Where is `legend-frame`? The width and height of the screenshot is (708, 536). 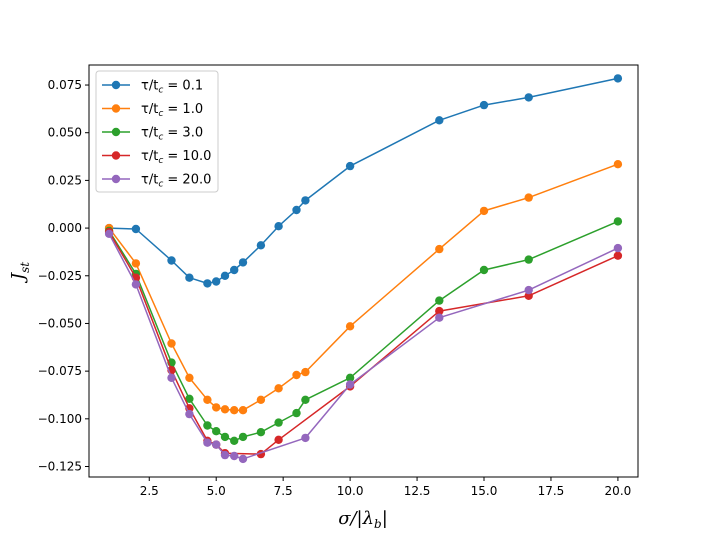
legend-frame is located at coordinates (157, 131).